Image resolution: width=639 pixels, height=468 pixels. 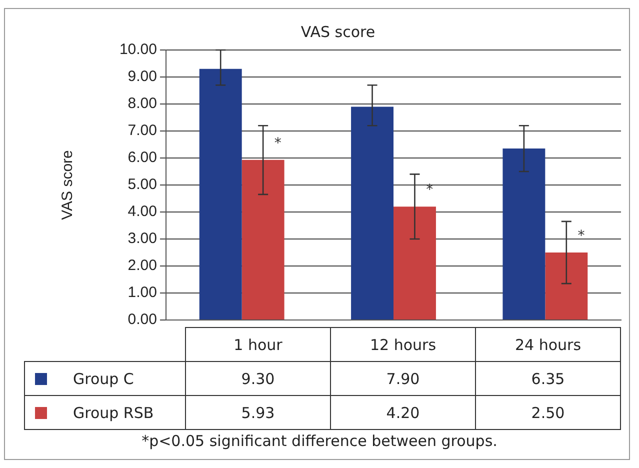 What do you see at coordinates (142, 185) in the screenshot?
I see `y-tick-label: 5.00` at bounding box center [142, 185].